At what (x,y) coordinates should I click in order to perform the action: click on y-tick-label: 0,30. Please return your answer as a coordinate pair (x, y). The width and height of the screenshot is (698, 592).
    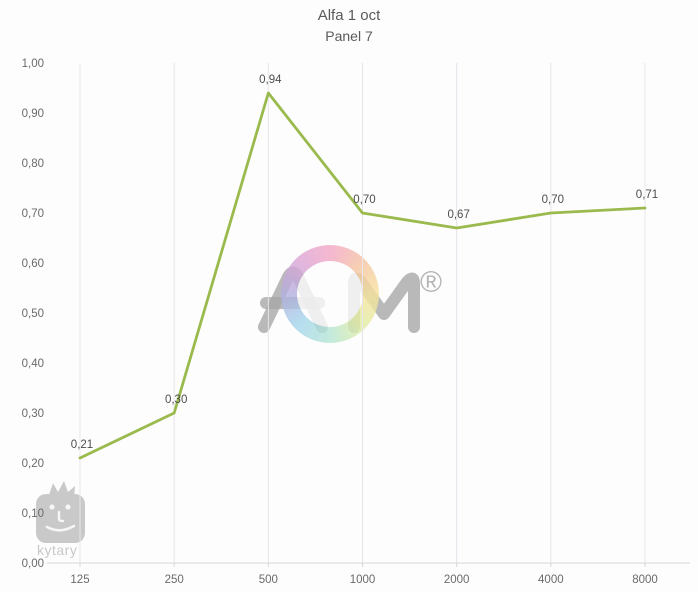
    Looking at the image, I should click on (33, 414).